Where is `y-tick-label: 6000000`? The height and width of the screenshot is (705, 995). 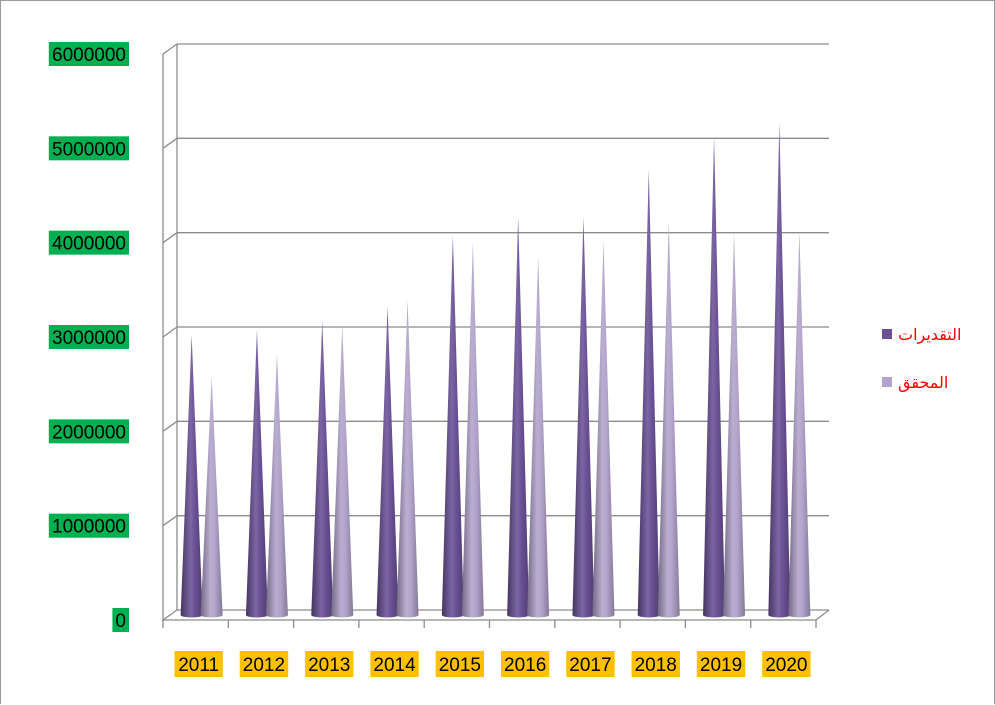
y-tick-label: 6000000 is located at coordinates (88, 54).